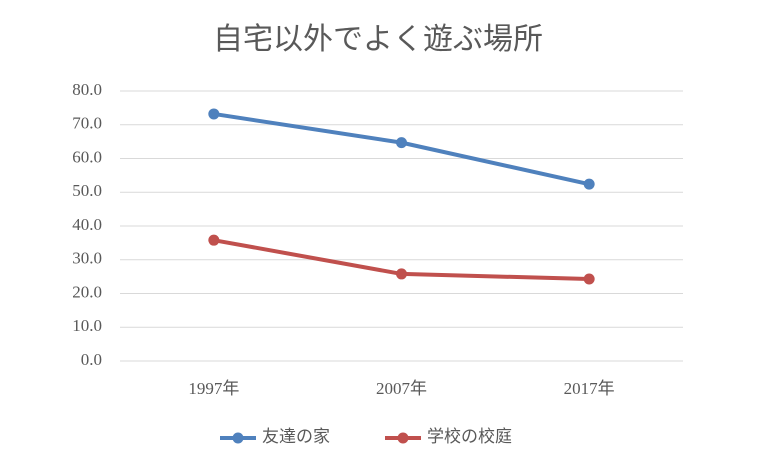 The height and width of the screenshot is (465, 773). Describe the element at coordinates (87, 156) in the screenshot. I see `y-tick-label: 60.0` at that location.